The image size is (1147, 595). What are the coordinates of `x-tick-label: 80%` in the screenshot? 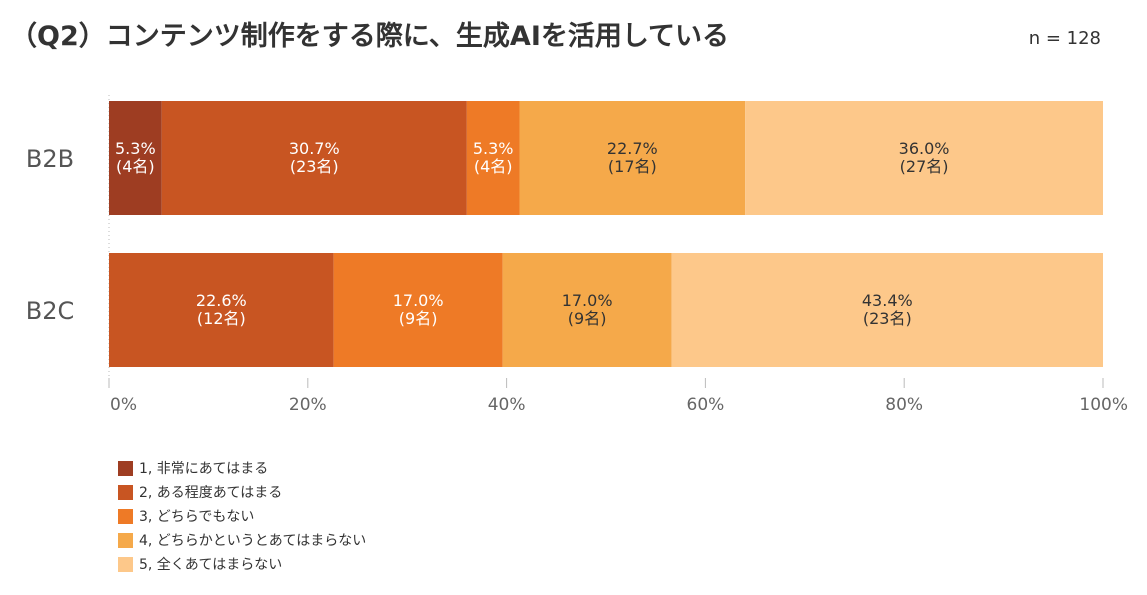 It's located at (904, 405).